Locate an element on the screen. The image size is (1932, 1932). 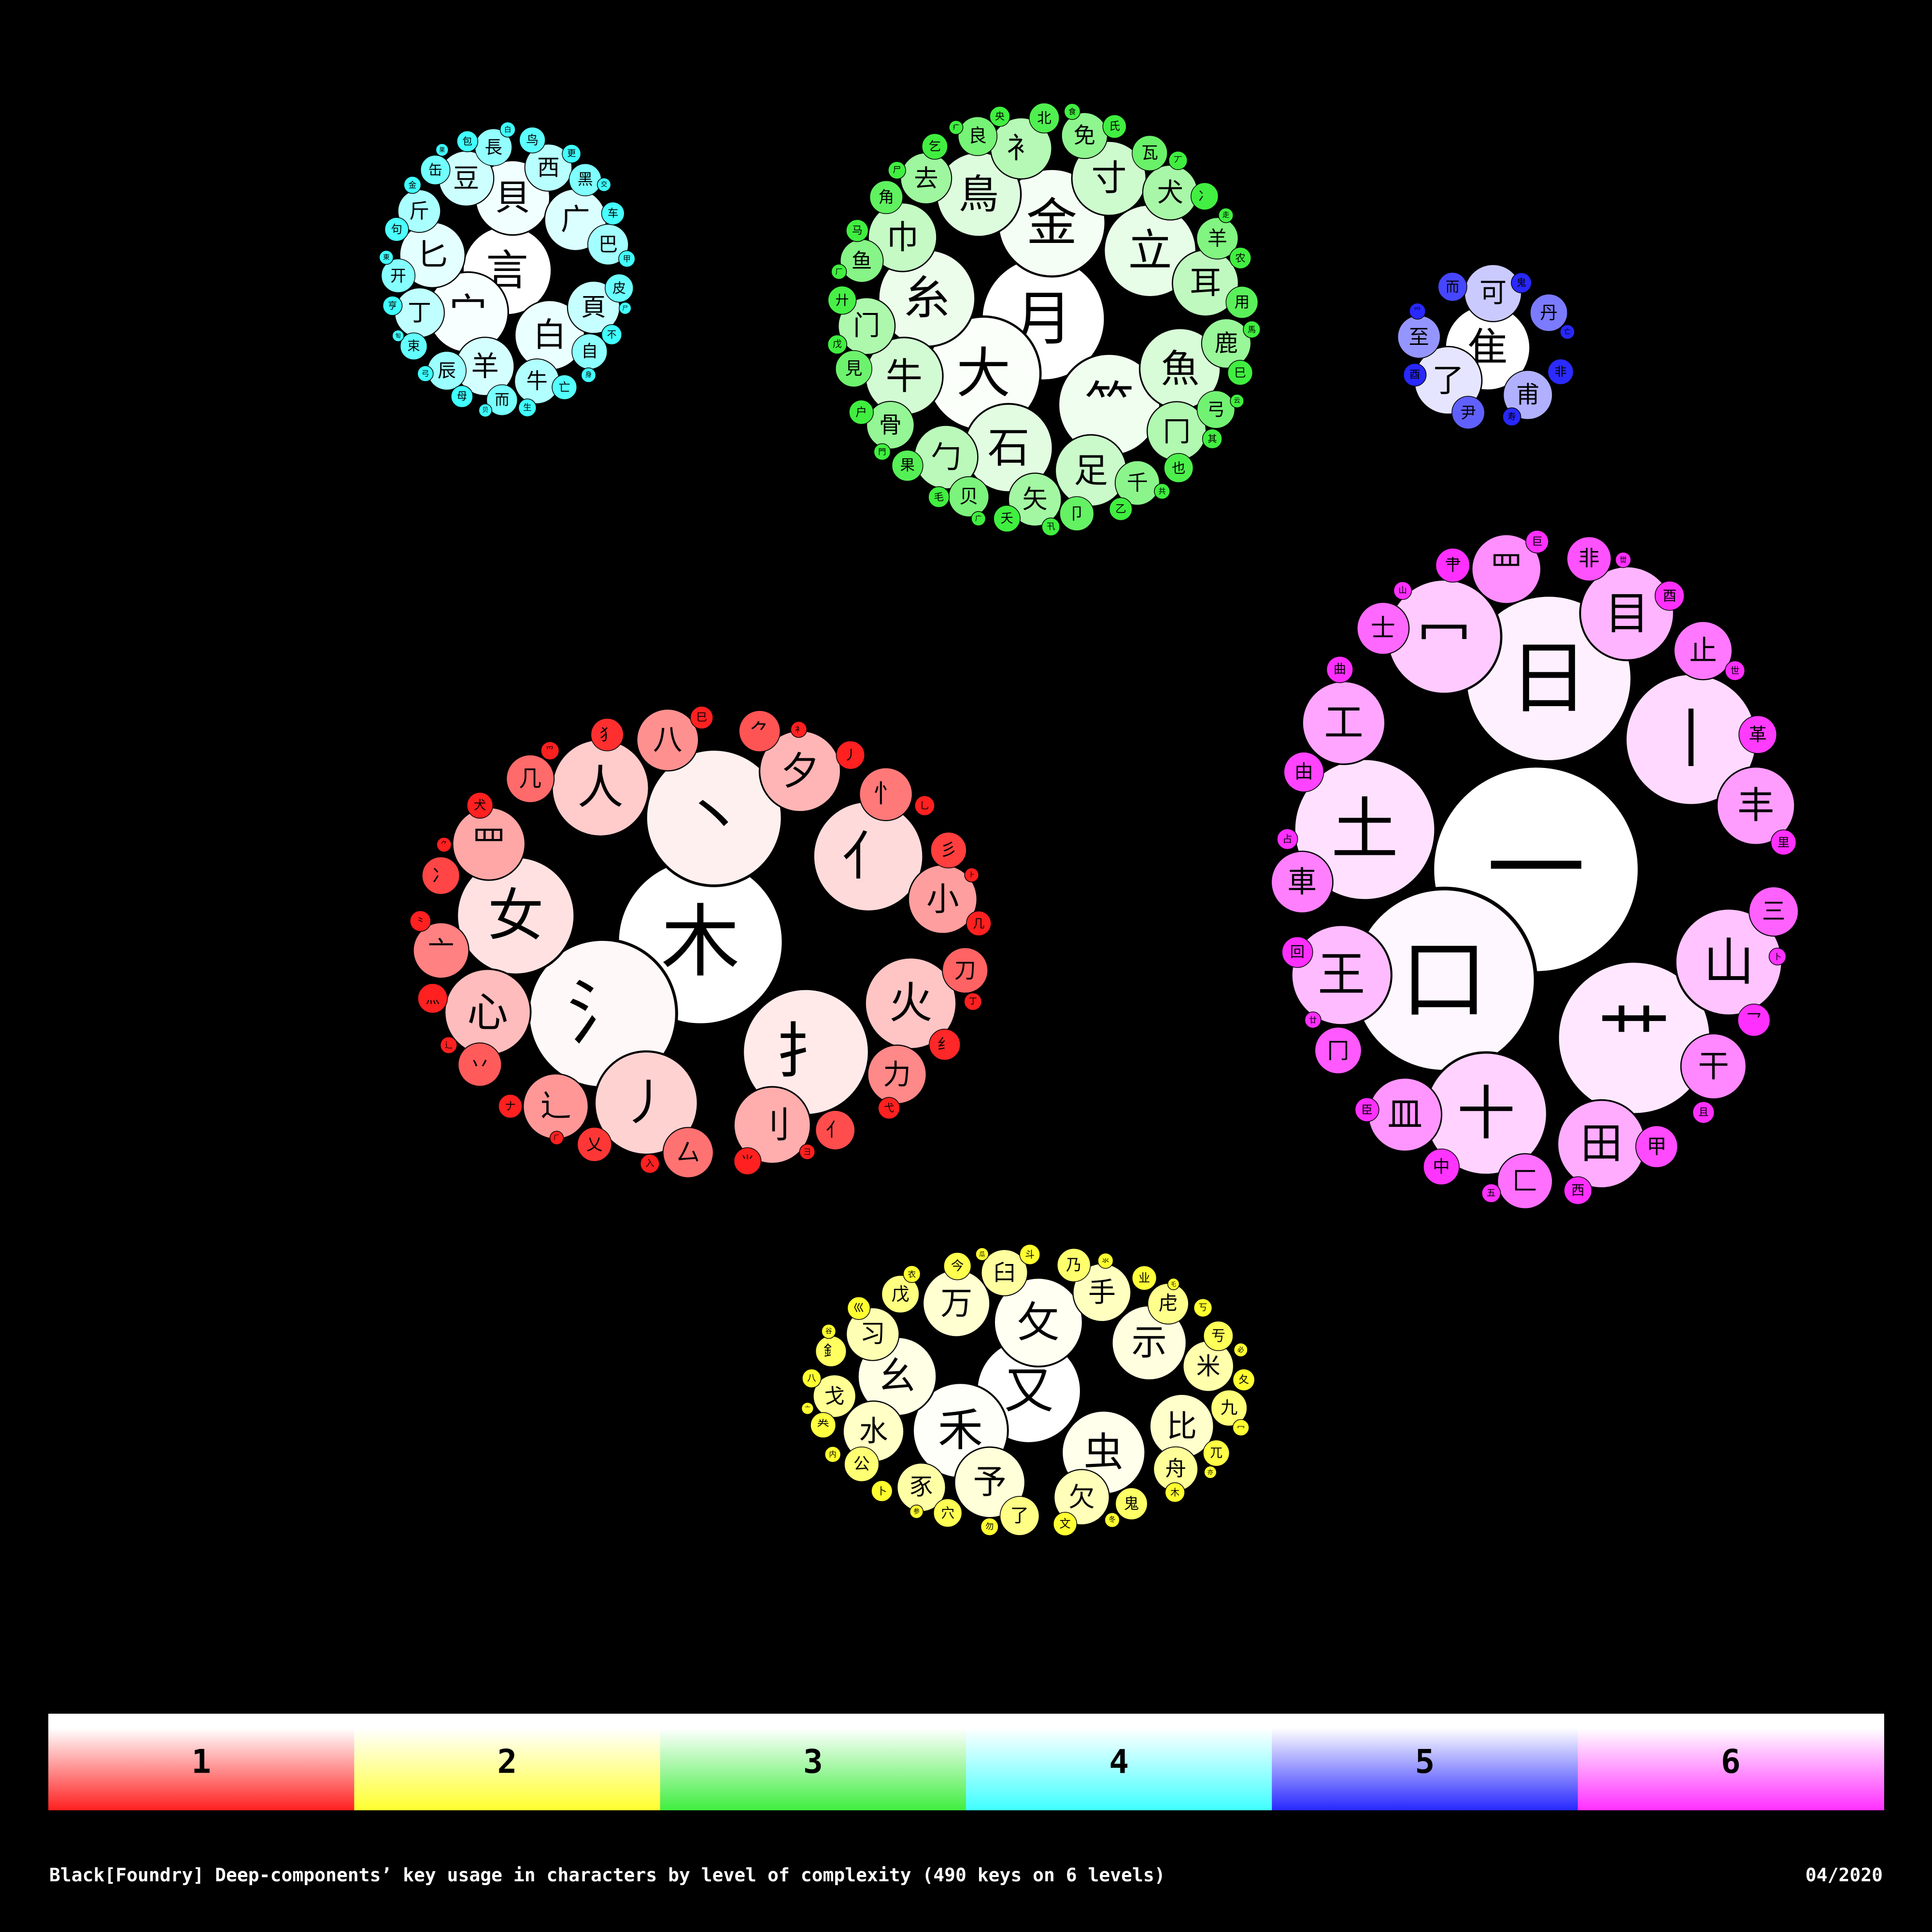
key-label: 贝 is located at coordinates (969, 497).